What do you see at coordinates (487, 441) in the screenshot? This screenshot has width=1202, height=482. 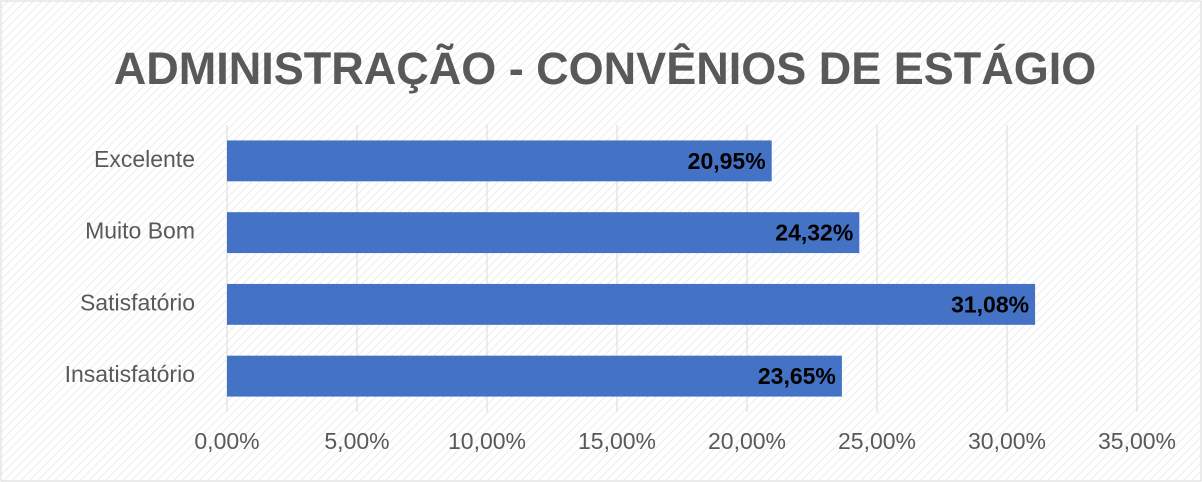 I see `x-tick-label: 10,00%` at bounding box center [487, 441].